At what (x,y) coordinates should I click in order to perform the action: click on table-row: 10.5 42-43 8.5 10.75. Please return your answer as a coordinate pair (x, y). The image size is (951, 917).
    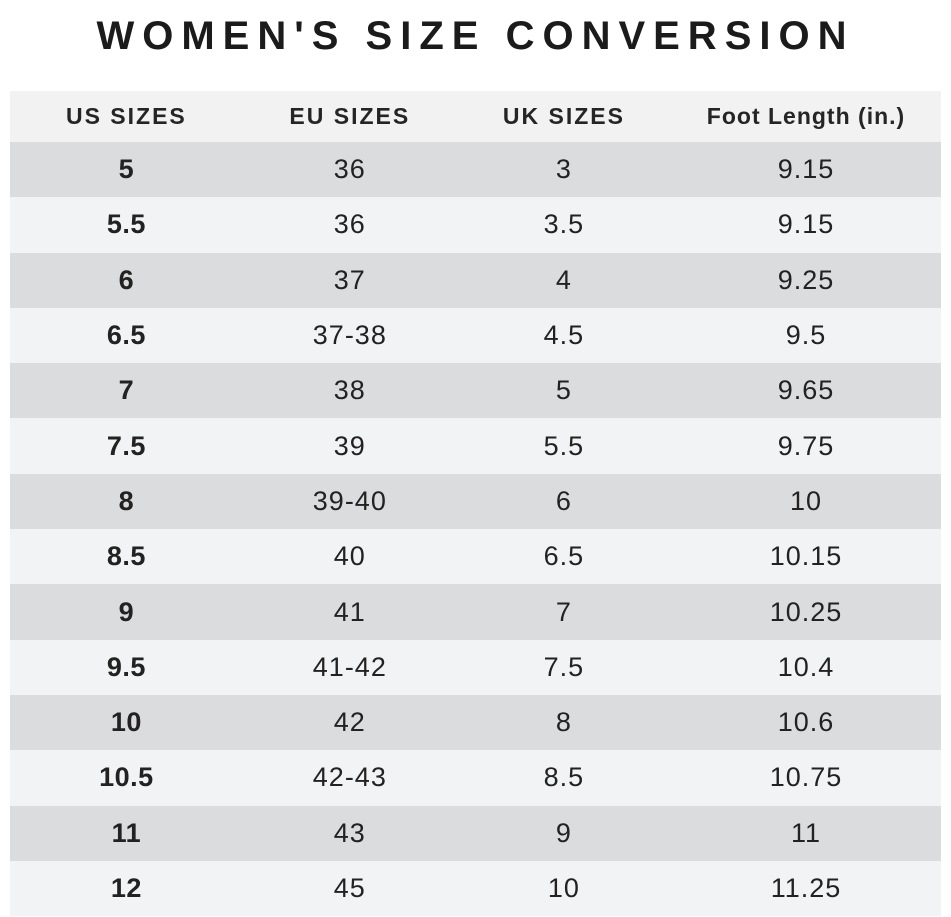
    Looking at the image, I should click on (475, 778).